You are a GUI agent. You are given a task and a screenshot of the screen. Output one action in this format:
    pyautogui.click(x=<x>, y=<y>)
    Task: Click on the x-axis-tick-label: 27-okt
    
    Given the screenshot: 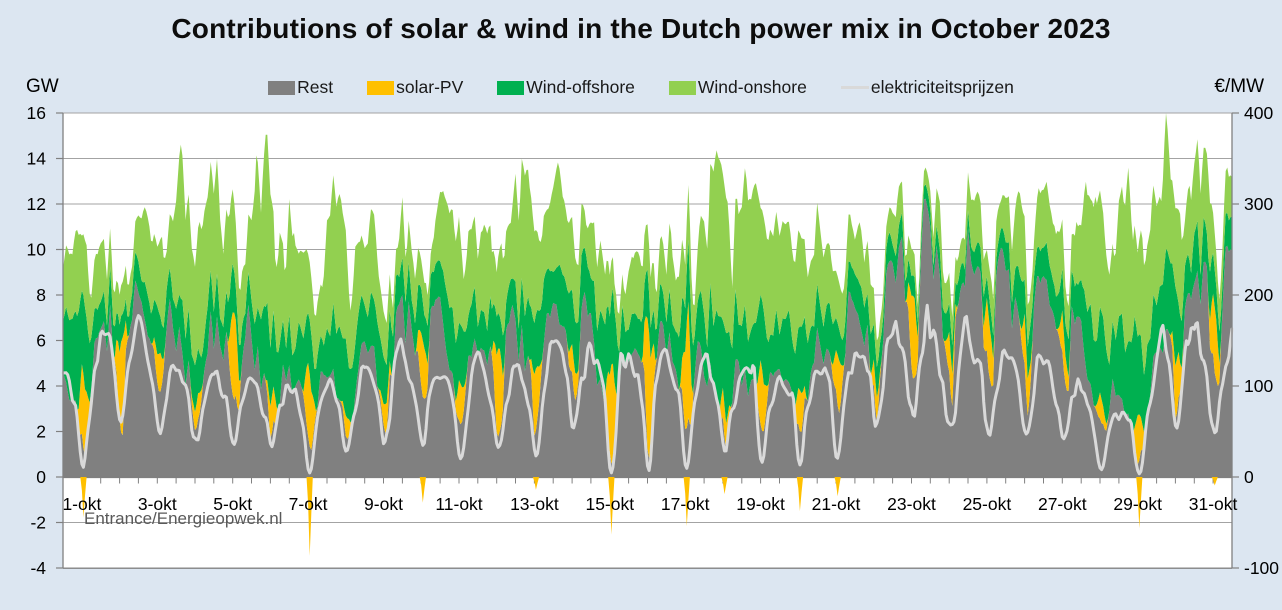 What is the action you would take?
    pyautogui.click(x=1062, y=504)
    